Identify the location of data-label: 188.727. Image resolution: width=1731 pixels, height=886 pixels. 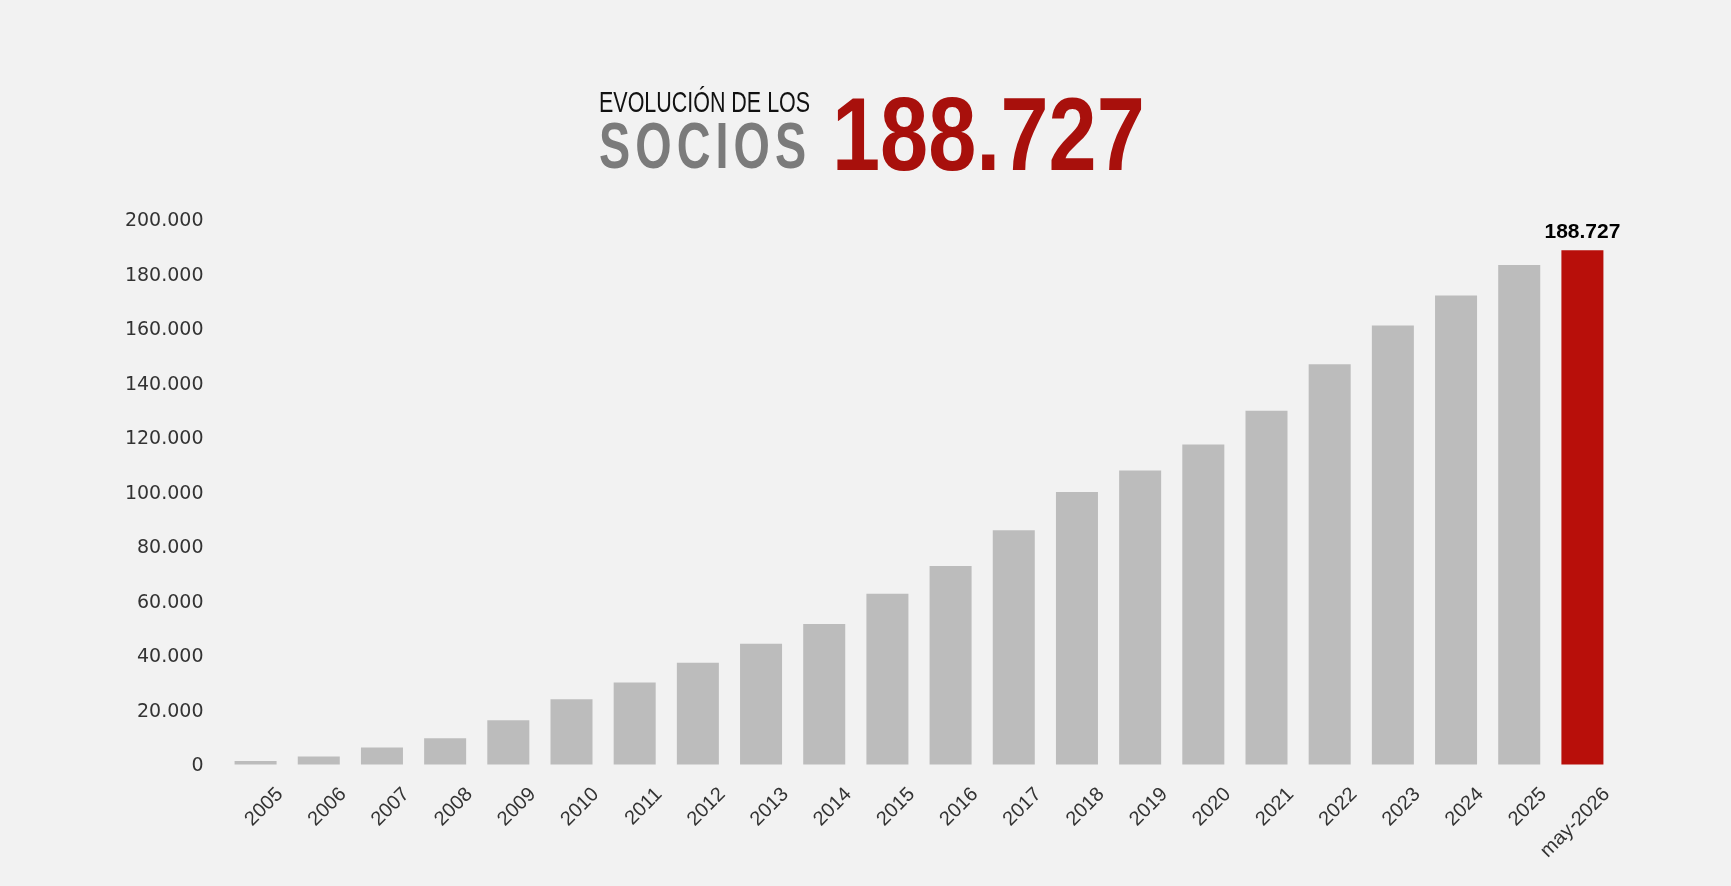
(1582, 231).